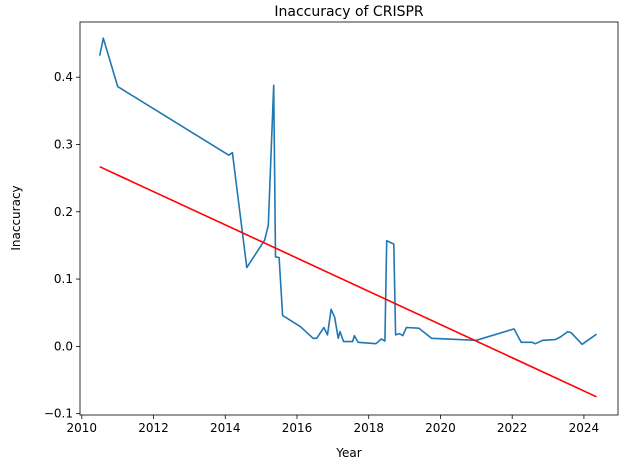  Describe the element at coordinates (63, 279) in the screenshot. I see `y-tick-label: 0.1` at that location.